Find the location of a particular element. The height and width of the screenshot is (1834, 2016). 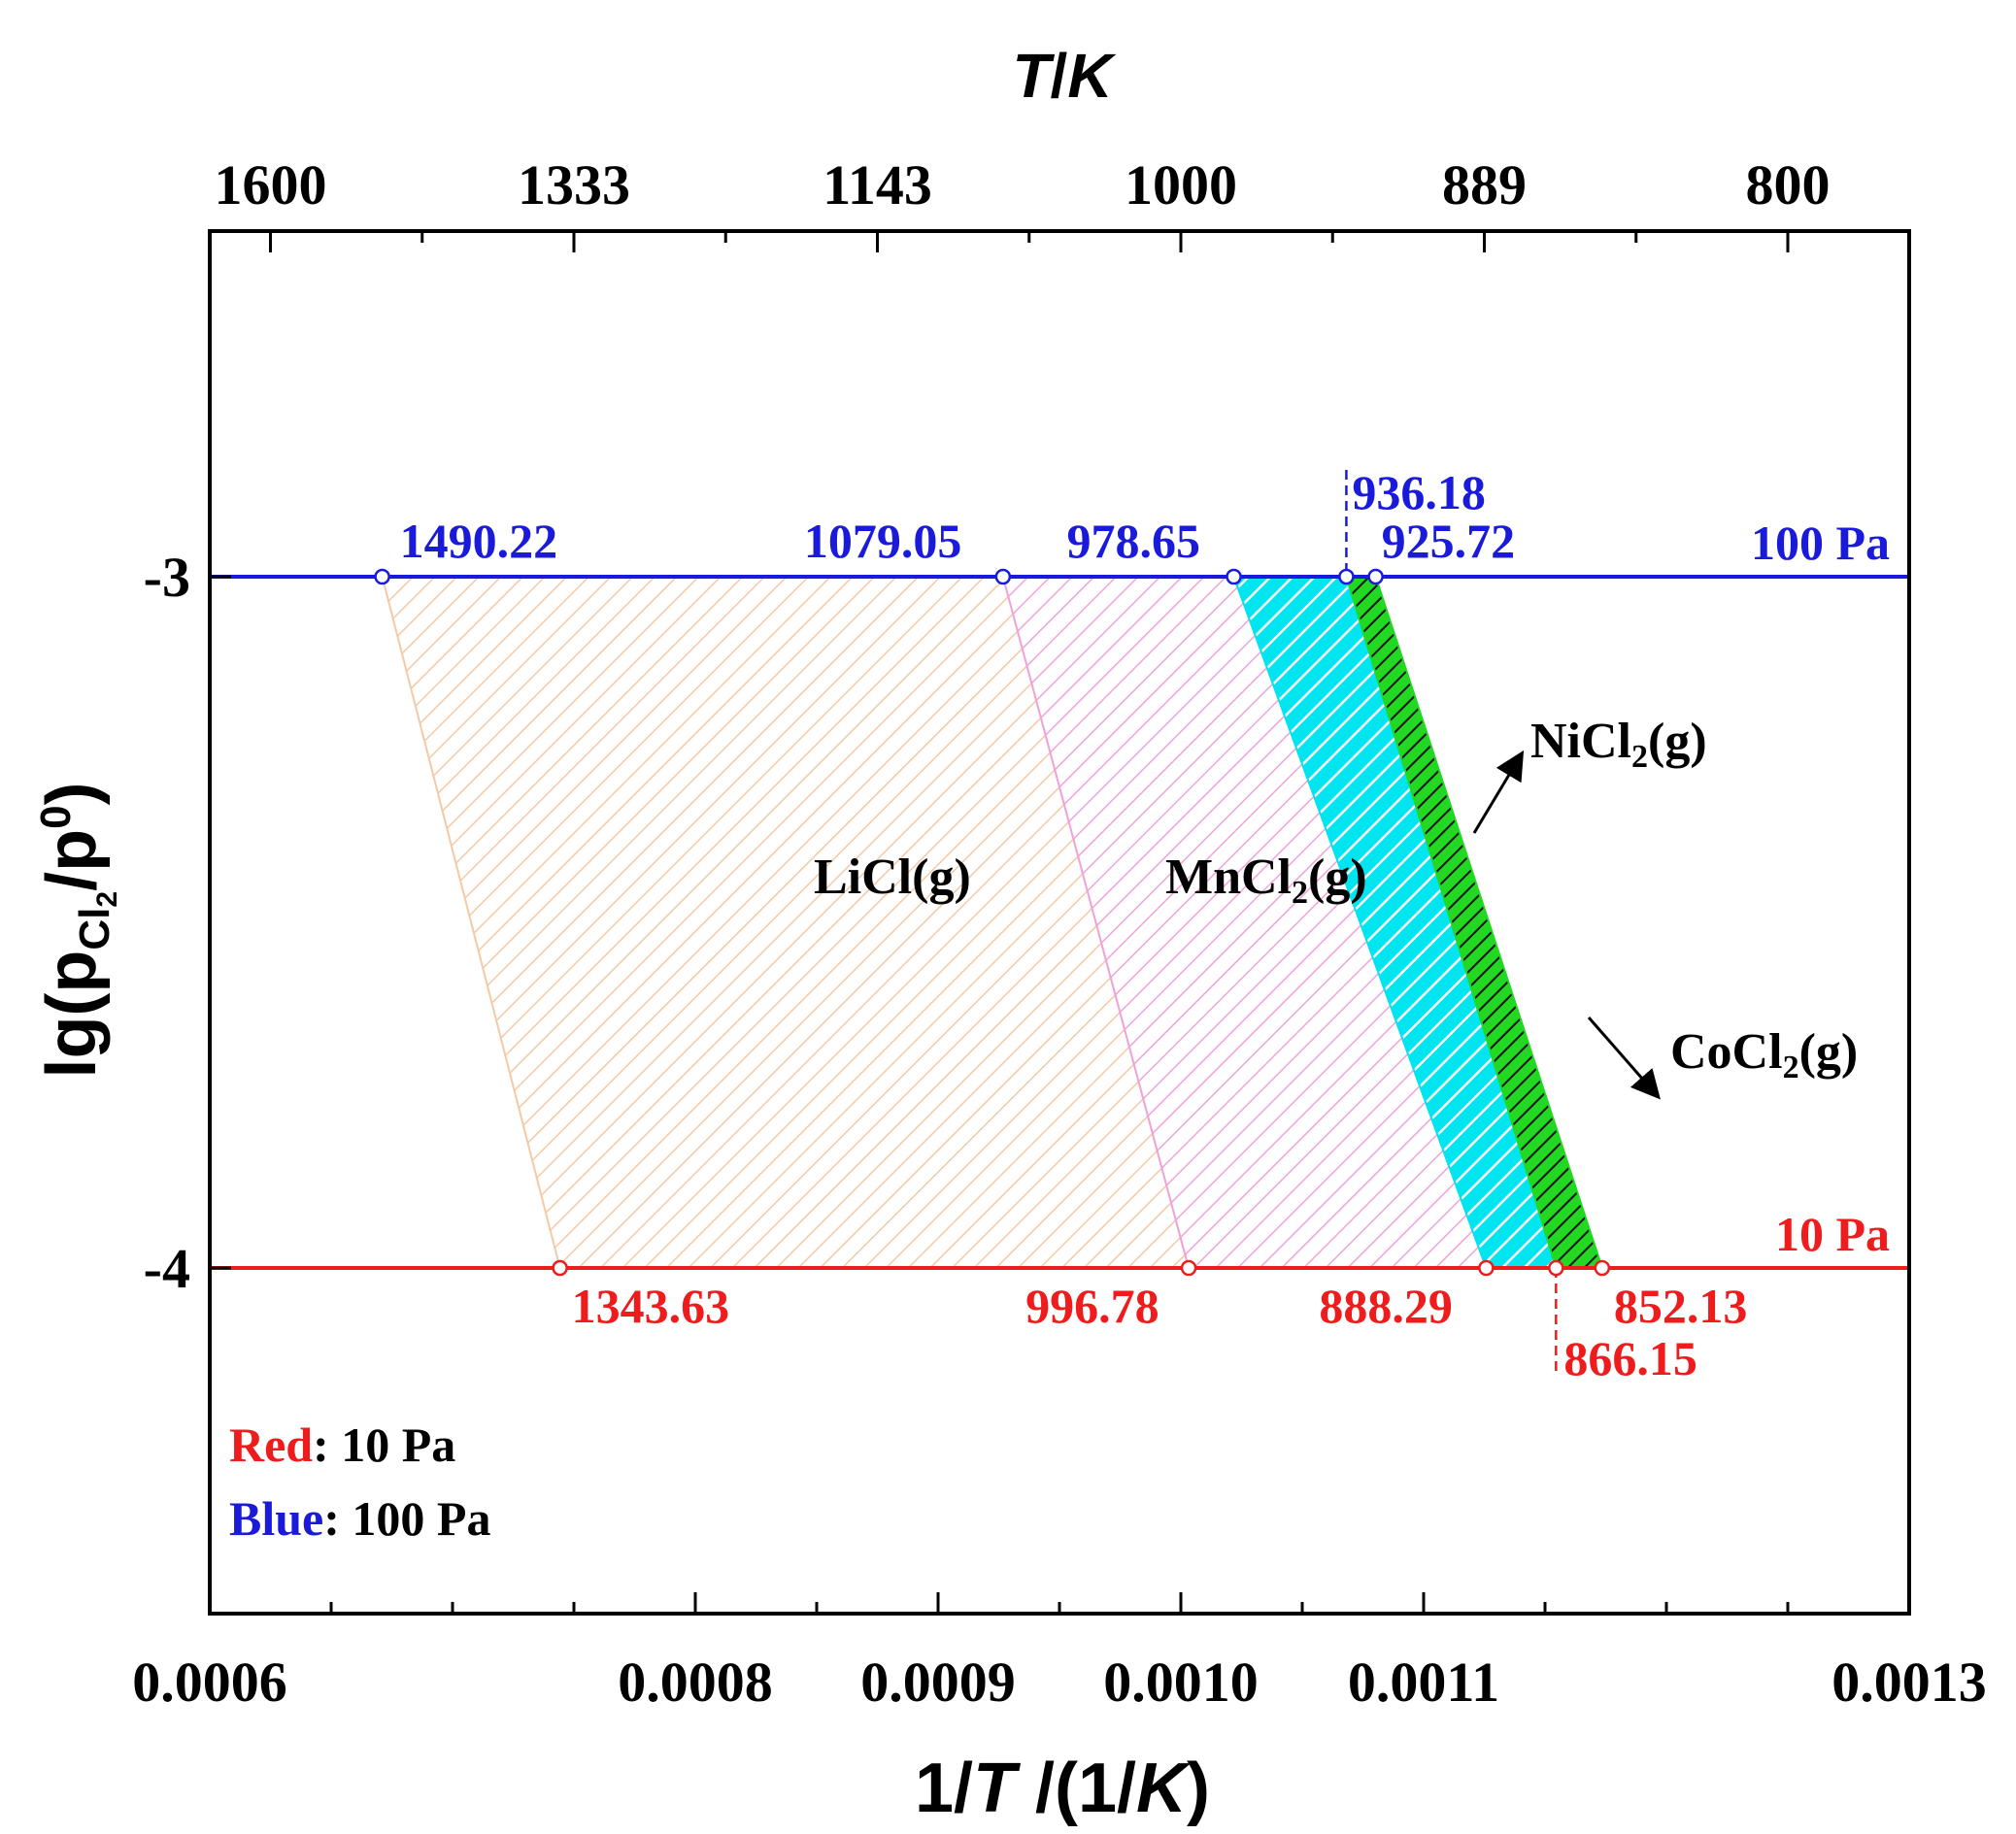

xlabel-unit: K is located at coordinates (1164, 1789).